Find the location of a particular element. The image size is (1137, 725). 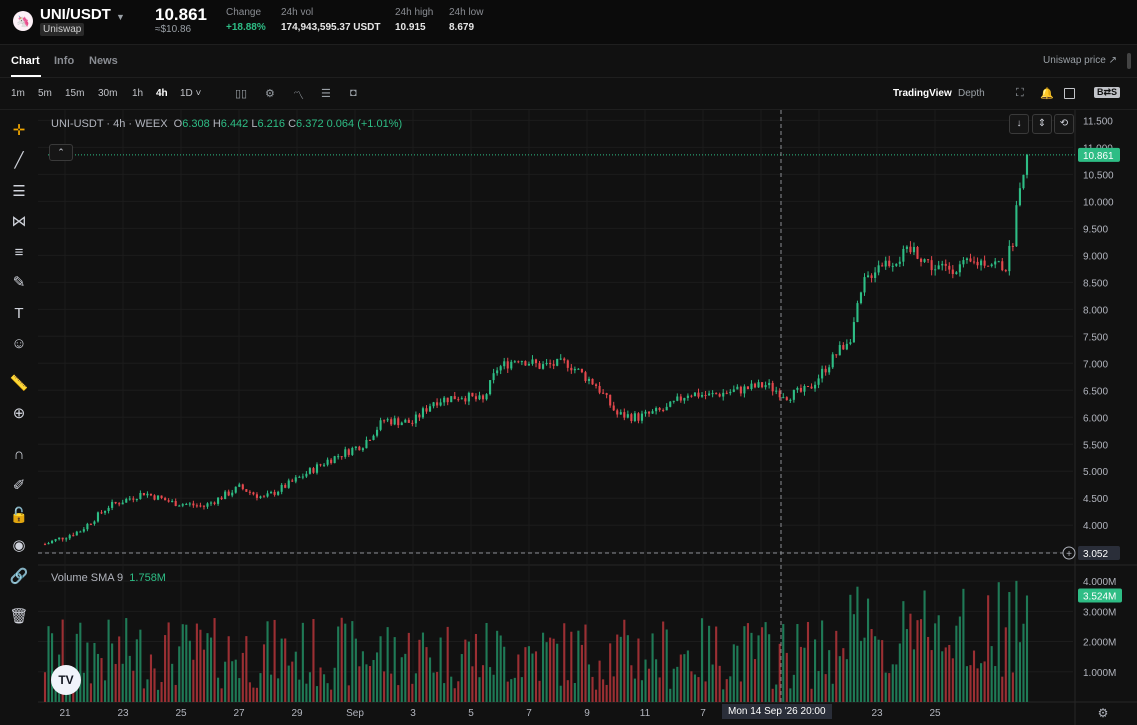

timeframe-1m: 1m is located at coordinates (18, 93).